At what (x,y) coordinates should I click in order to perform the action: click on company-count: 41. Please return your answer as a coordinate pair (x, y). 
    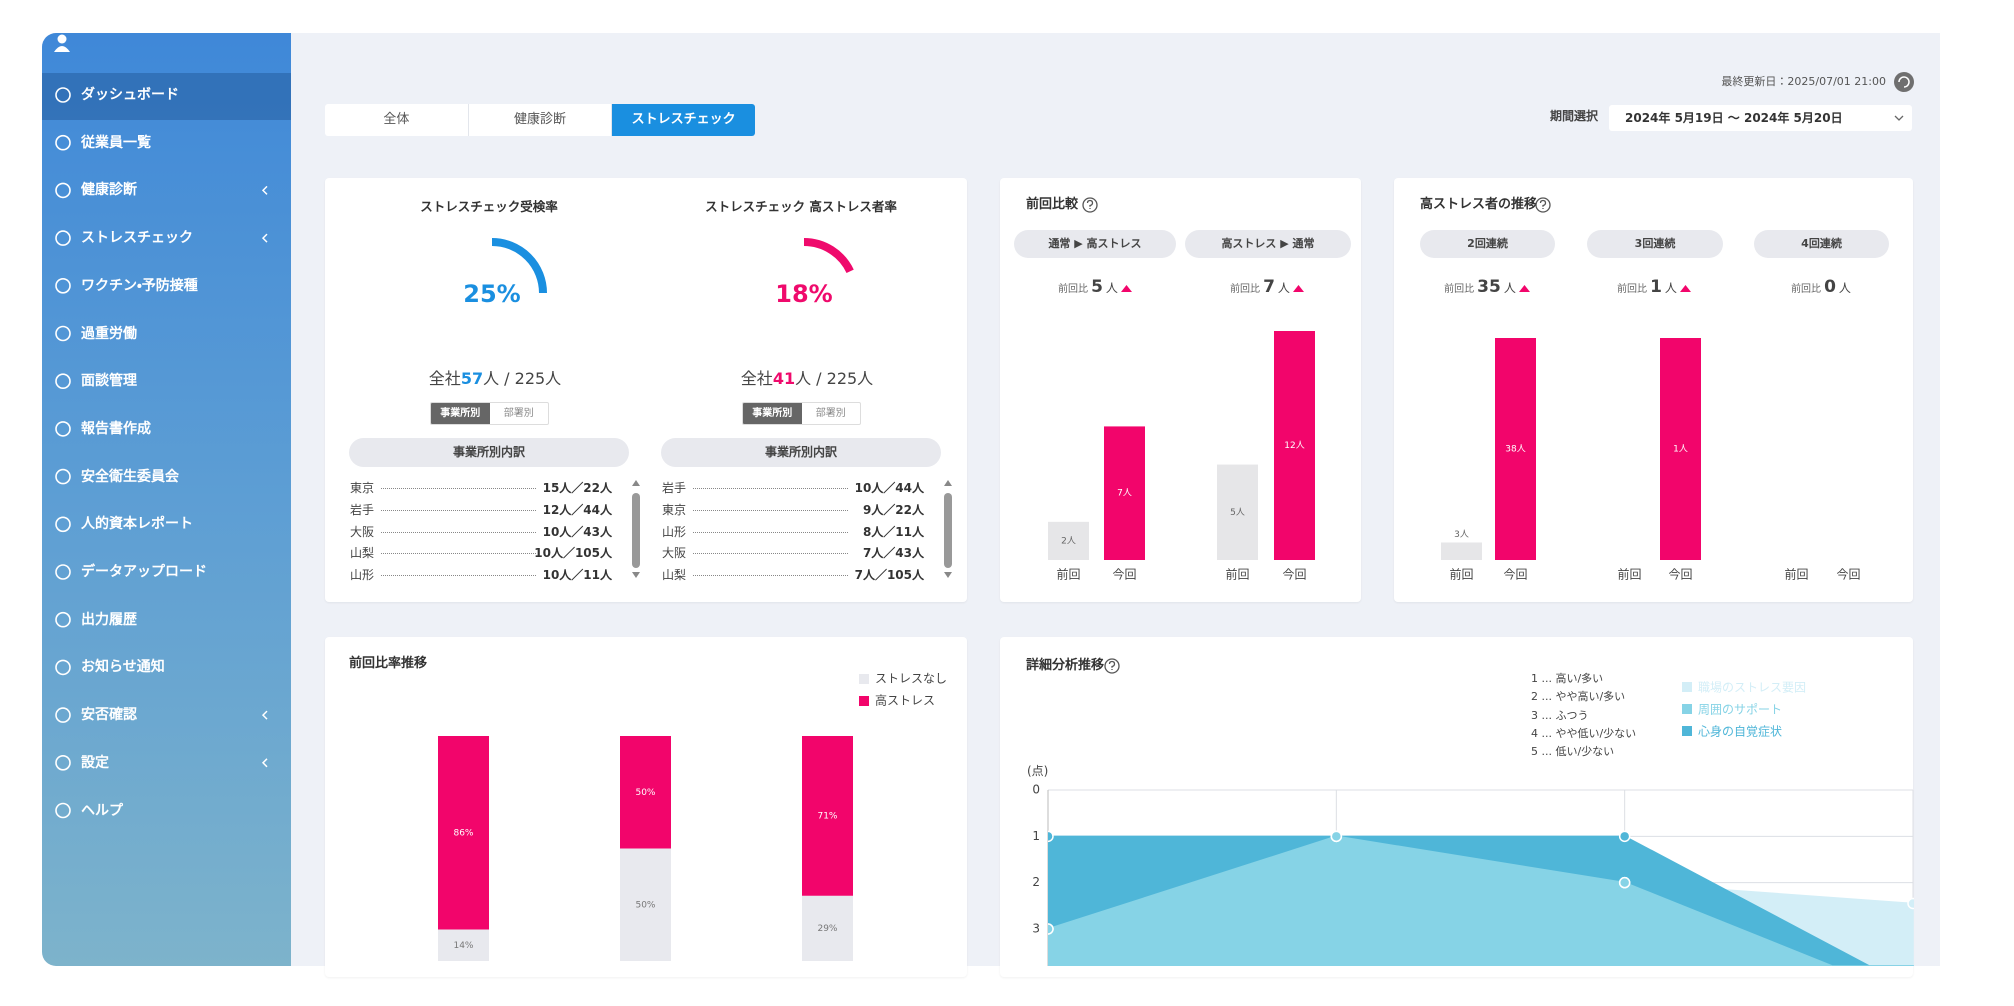
    Looking at the image, I should click on (784, 378).